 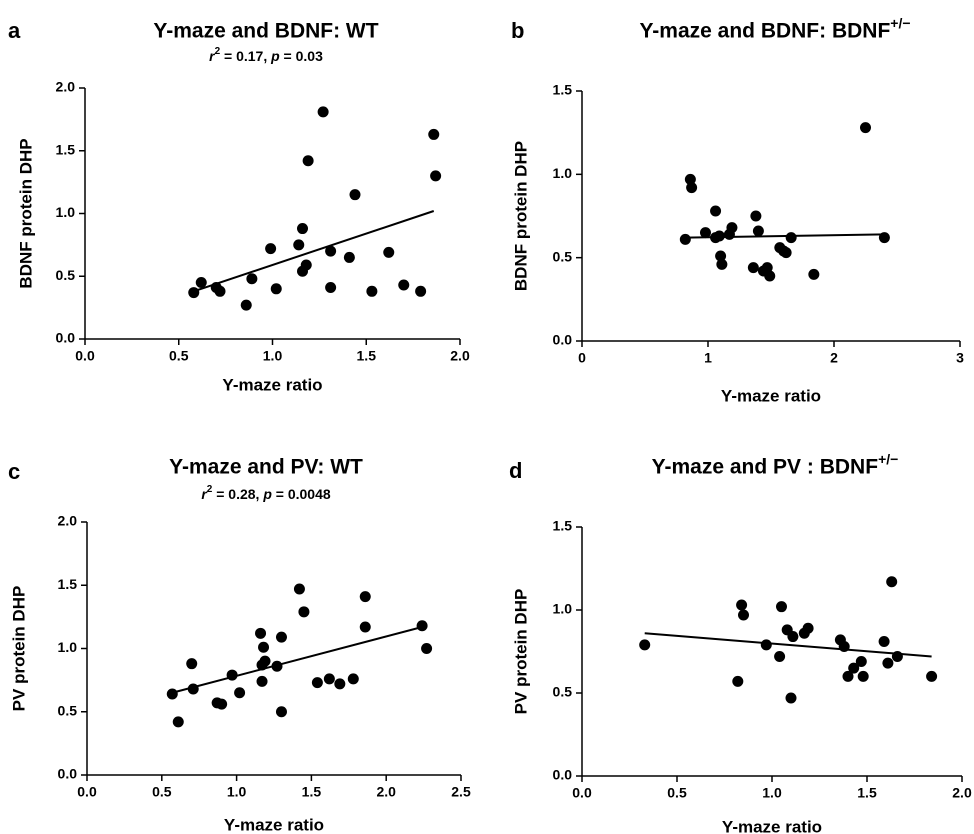 What do you see at coordinates (772, 825) in the screenshot?
I see `x-axis-title: Y-maze ratio` at bounding box center [772, 825].